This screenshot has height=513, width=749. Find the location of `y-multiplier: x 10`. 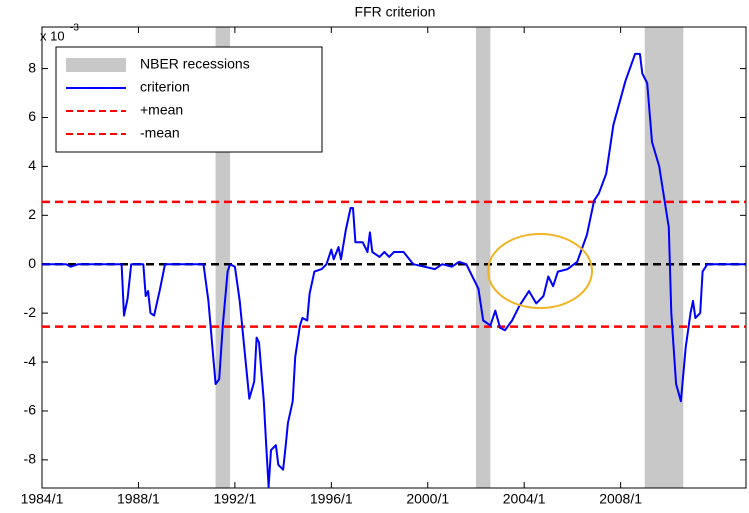

y-multiplier: x 10 is located at coordinates (52, 35).